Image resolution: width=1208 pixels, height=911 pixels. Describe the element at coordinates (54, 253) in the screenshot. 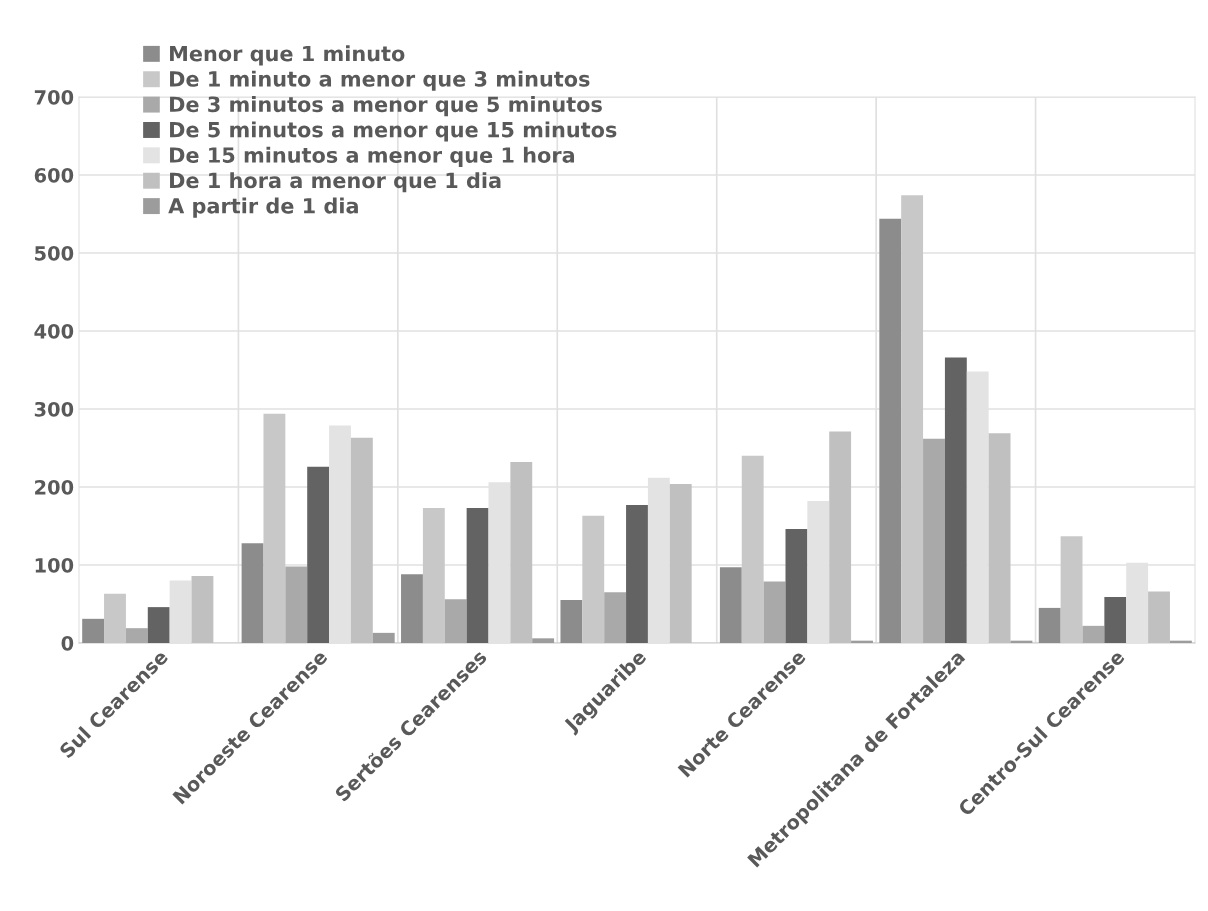

I see `y-tick-label: 500` at that location.